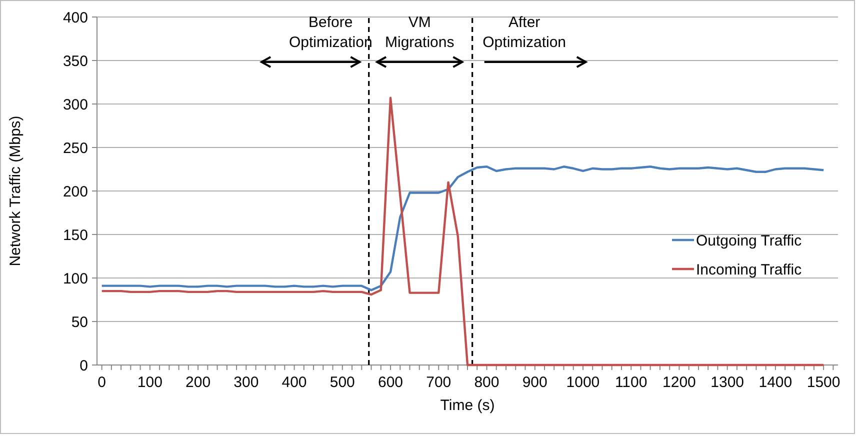 The width and height of the screenshot is (863, 442). What do you see at coordinates (419, 32) in the screenshot?
I see `annotation: VM Migrations` at bounding box center [419, 32].